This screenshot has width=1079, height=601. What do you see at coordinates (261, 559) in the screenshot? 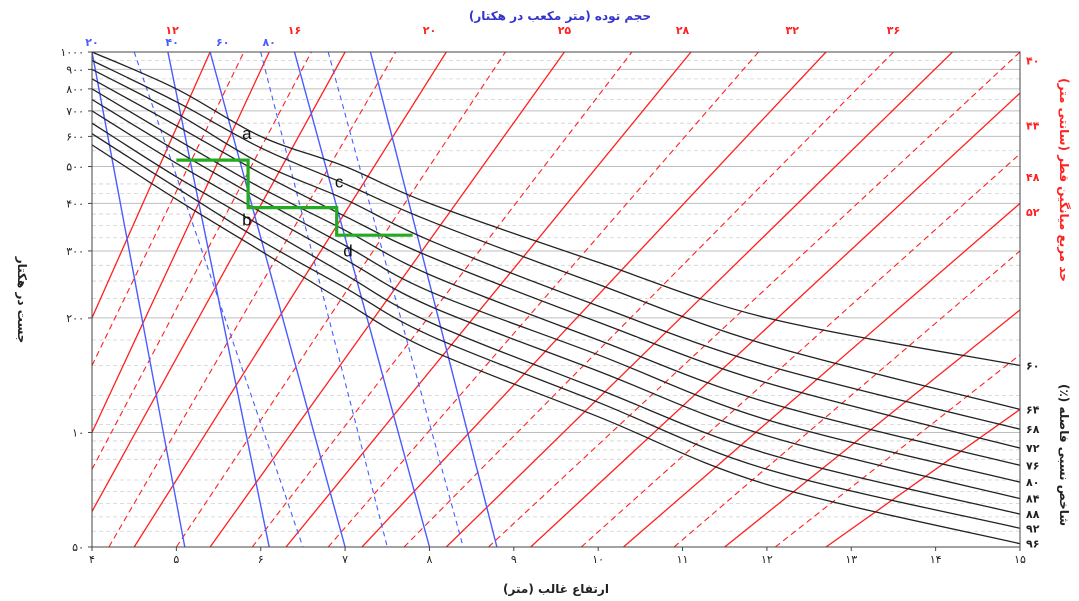
I see `x-tick-label: ۶` at bounding box center [261, 559].